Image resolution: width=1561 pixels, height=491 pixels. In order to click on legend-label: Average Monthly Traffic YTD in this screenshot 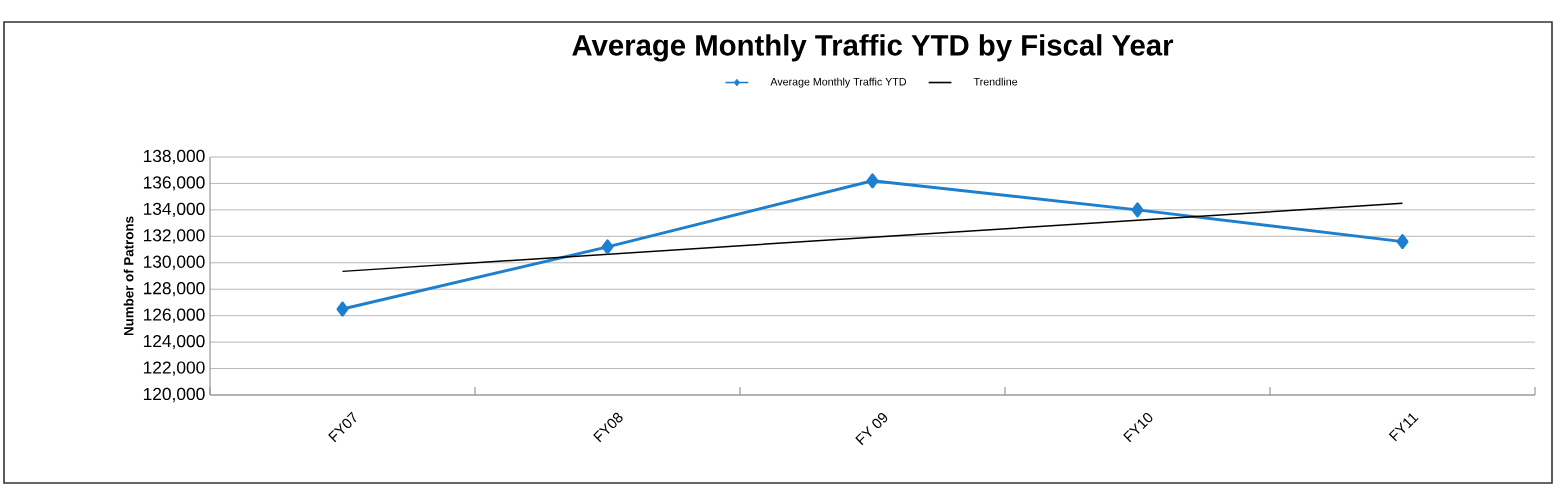, I will do `click(838, 82)`.